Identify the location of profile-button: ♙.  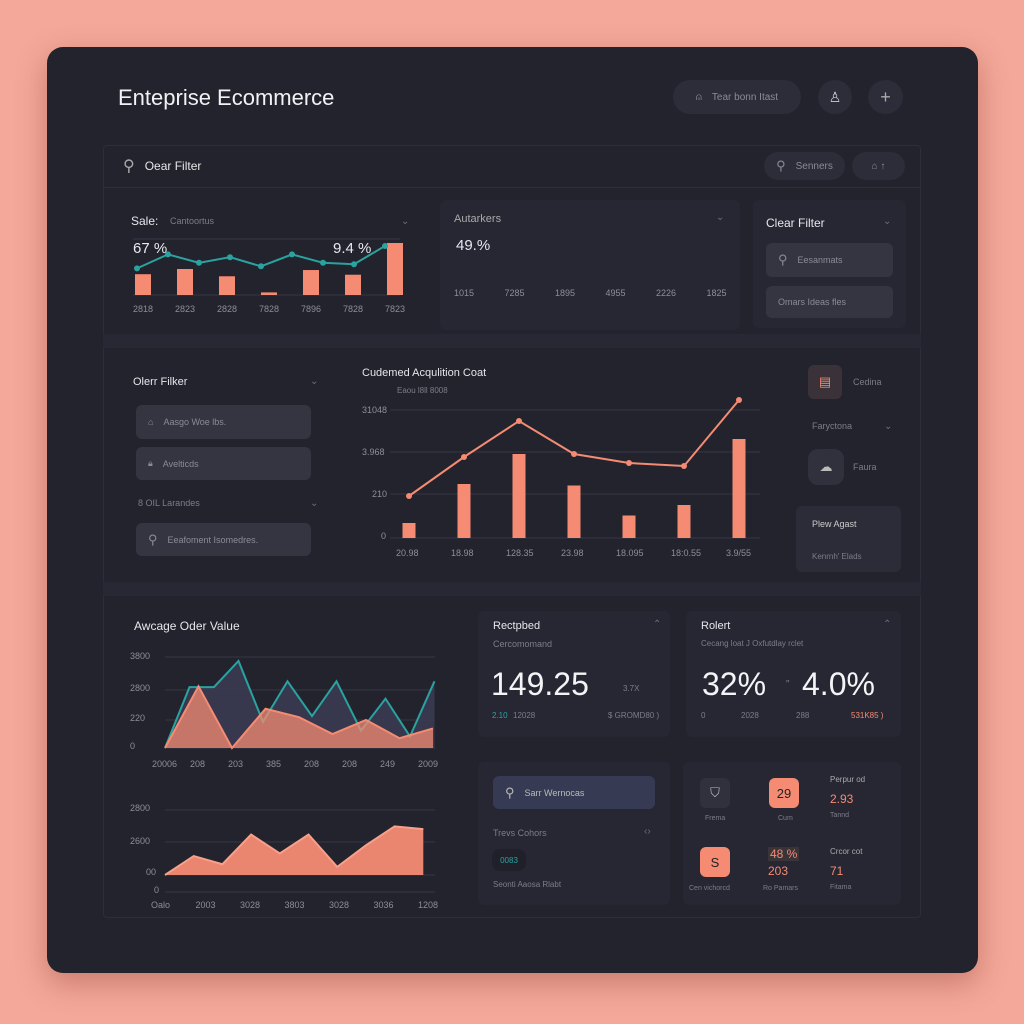
(835, 97).